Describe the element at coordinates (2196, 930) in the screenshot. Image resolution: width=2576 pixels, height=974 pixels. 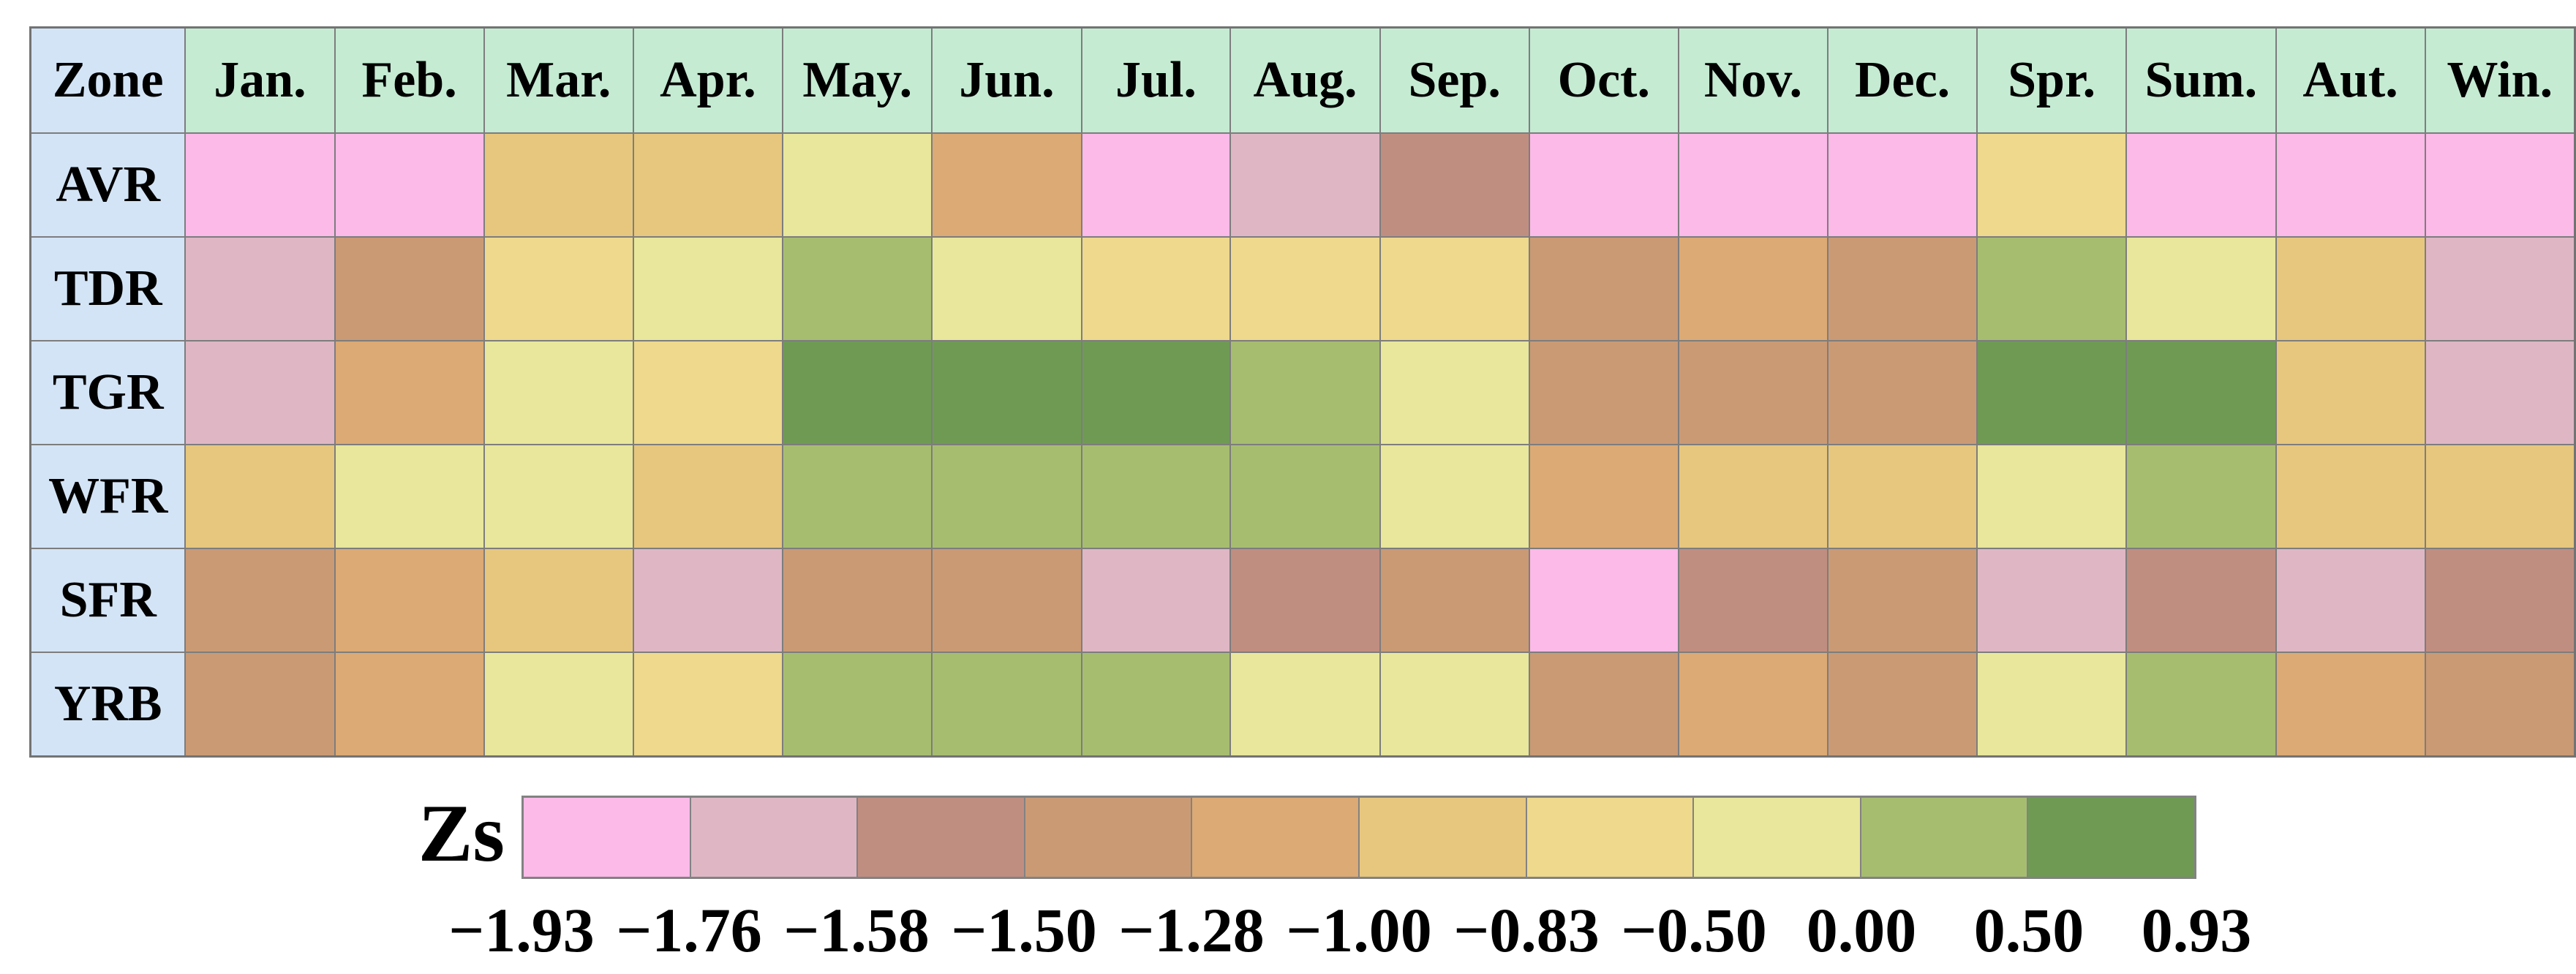
I see `legend-tick-label: 0.93` at that location.